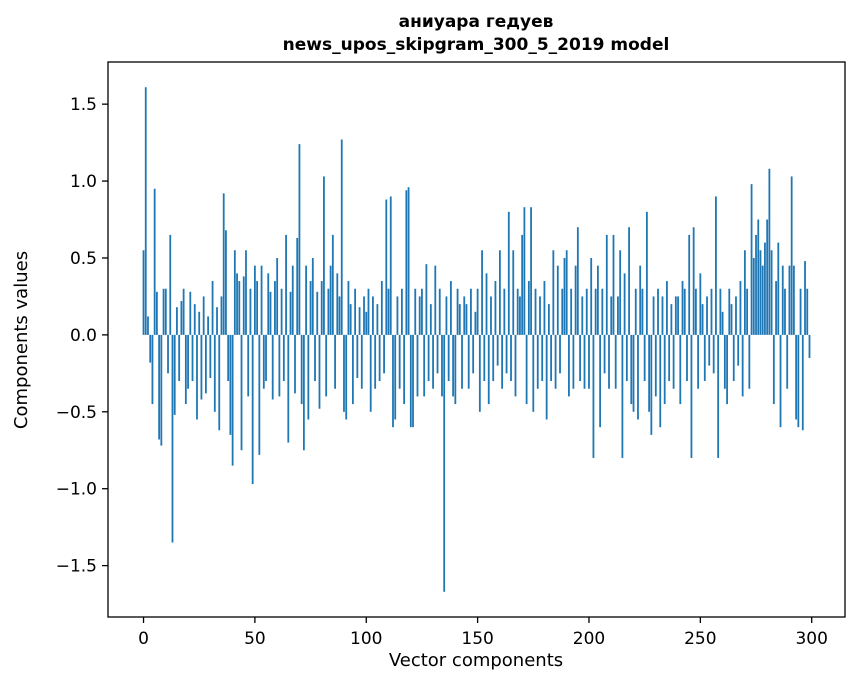 The image size is (867, 696). What do you see at coordinates (83, 259) in the screenshot?
I see `y-tick-label: 0.5` at bounding box center [83, 259].